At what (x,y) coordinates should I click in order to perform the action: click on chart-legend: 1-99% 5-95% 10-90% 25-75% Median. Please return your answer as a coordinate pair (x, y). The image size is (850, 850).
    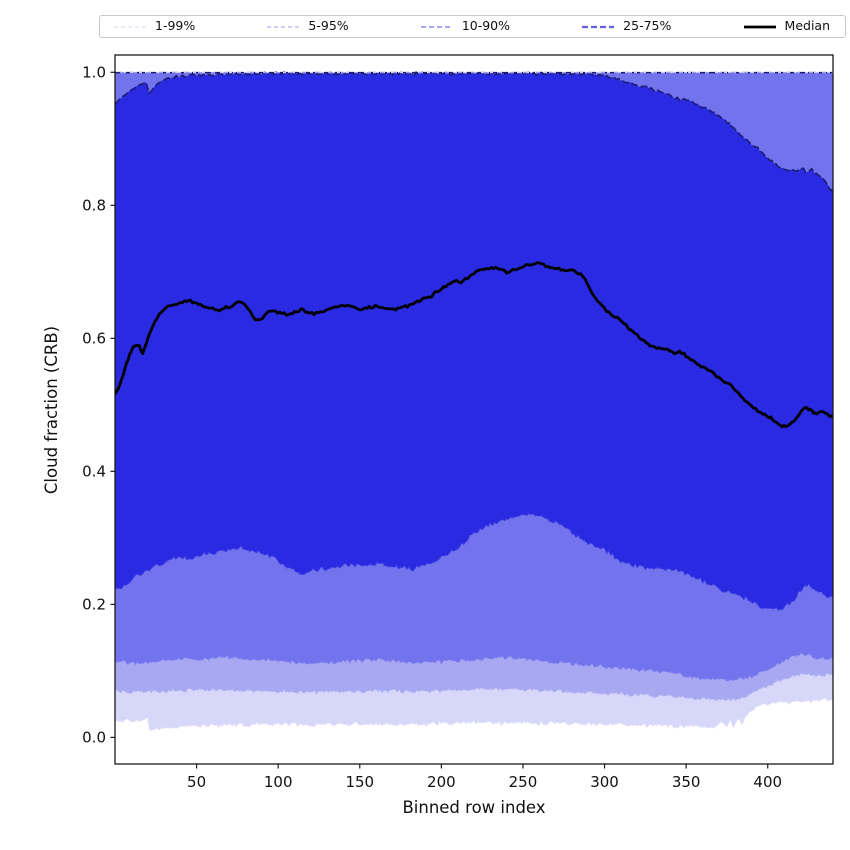
    Looking at the image, I should click on (472, 26).